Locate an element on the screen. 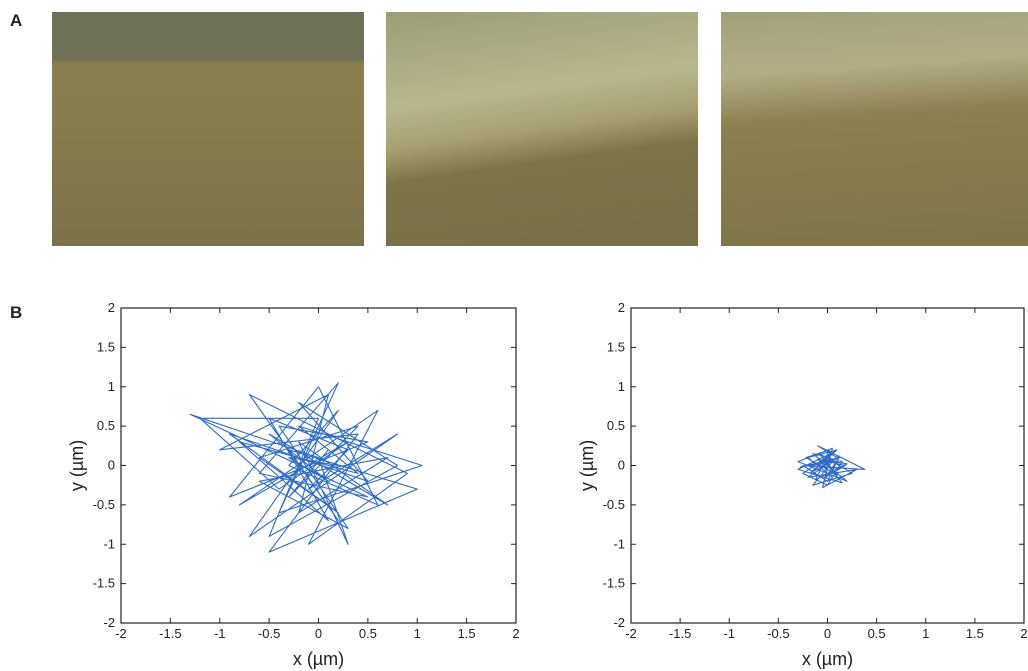 Image resolution: width=1028 pixels, height=671 pixels. panel-label: A is located at coordinates (16, 20).